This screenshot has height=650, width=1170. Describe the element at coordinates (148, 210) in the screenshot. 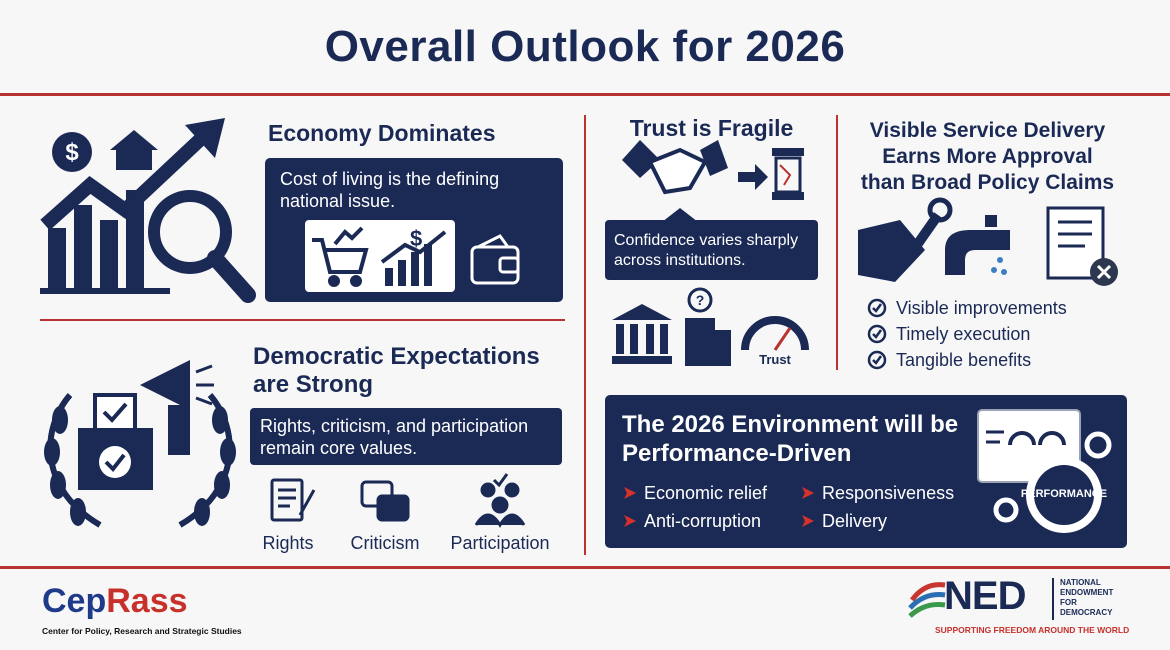

I see `economy-icon: $` at that location.